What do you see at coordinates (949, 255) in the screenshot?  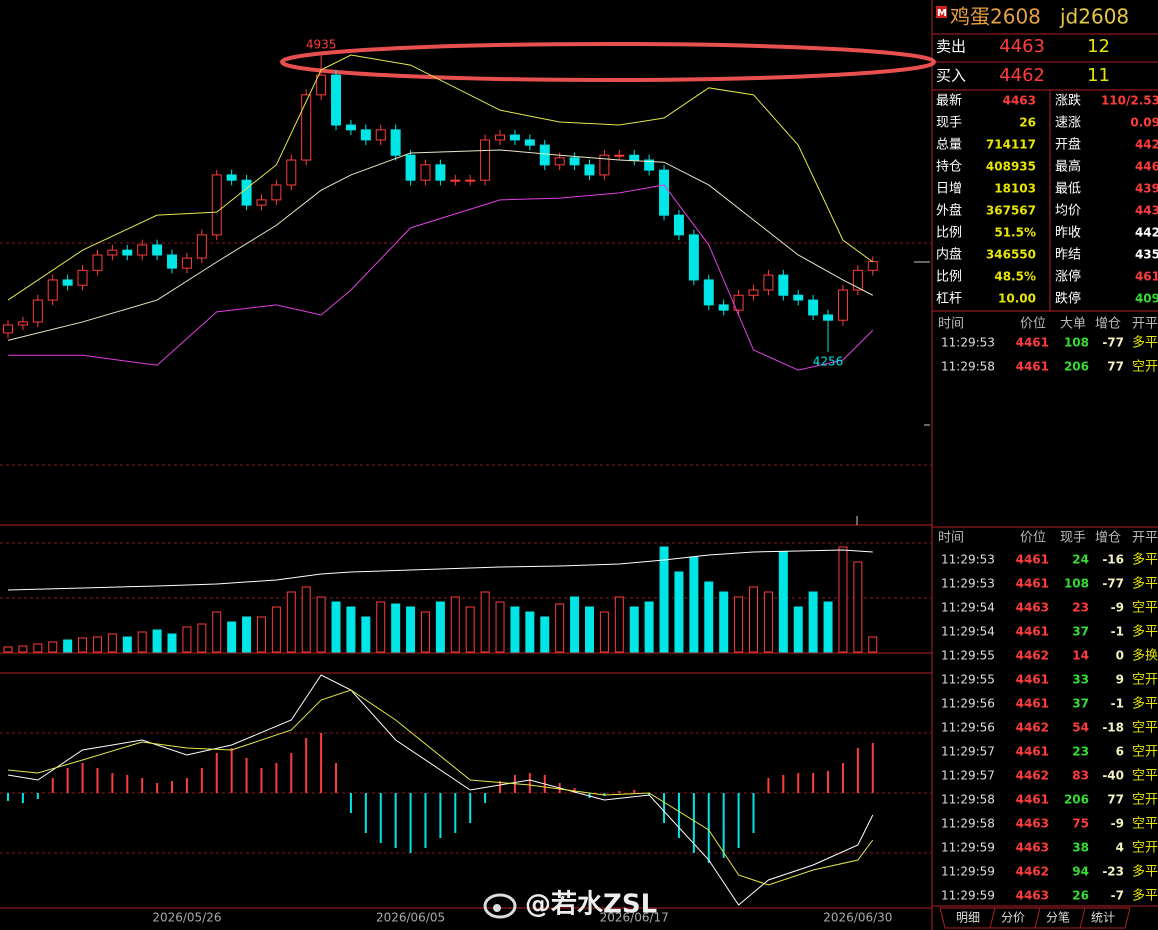 I see `stat-label: 内盘` at bounding box center [949, 255].